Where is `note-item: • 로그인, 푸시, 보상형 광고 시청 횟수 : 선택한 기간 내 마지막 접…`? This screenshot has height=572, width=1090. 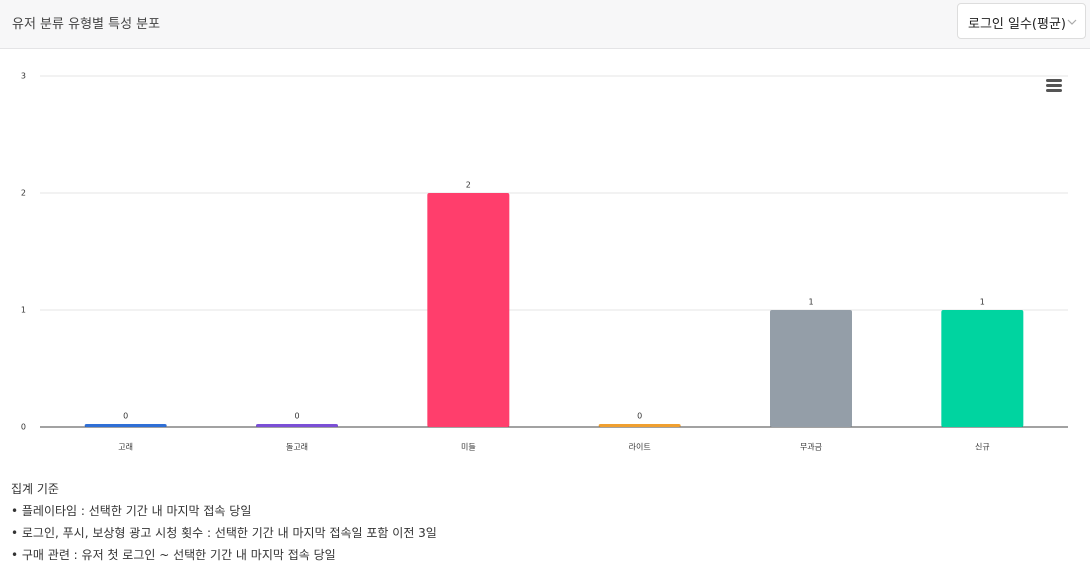 note-item: • 로그인, 푸시, 보상형 광고 시청 횟수 : 선택한 기간 내 마지막 접… is located at coordinates (224, 533).